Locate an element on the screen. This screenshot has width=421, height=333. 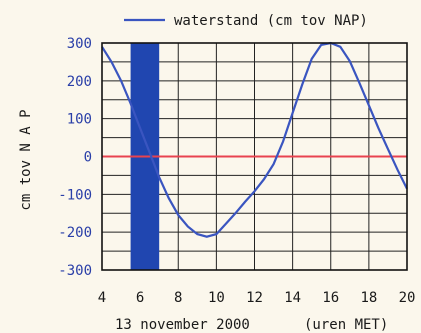
x-tick-labels: 4 6 8 10 12 14 16 18 20 is located at coordinates (257, 298).